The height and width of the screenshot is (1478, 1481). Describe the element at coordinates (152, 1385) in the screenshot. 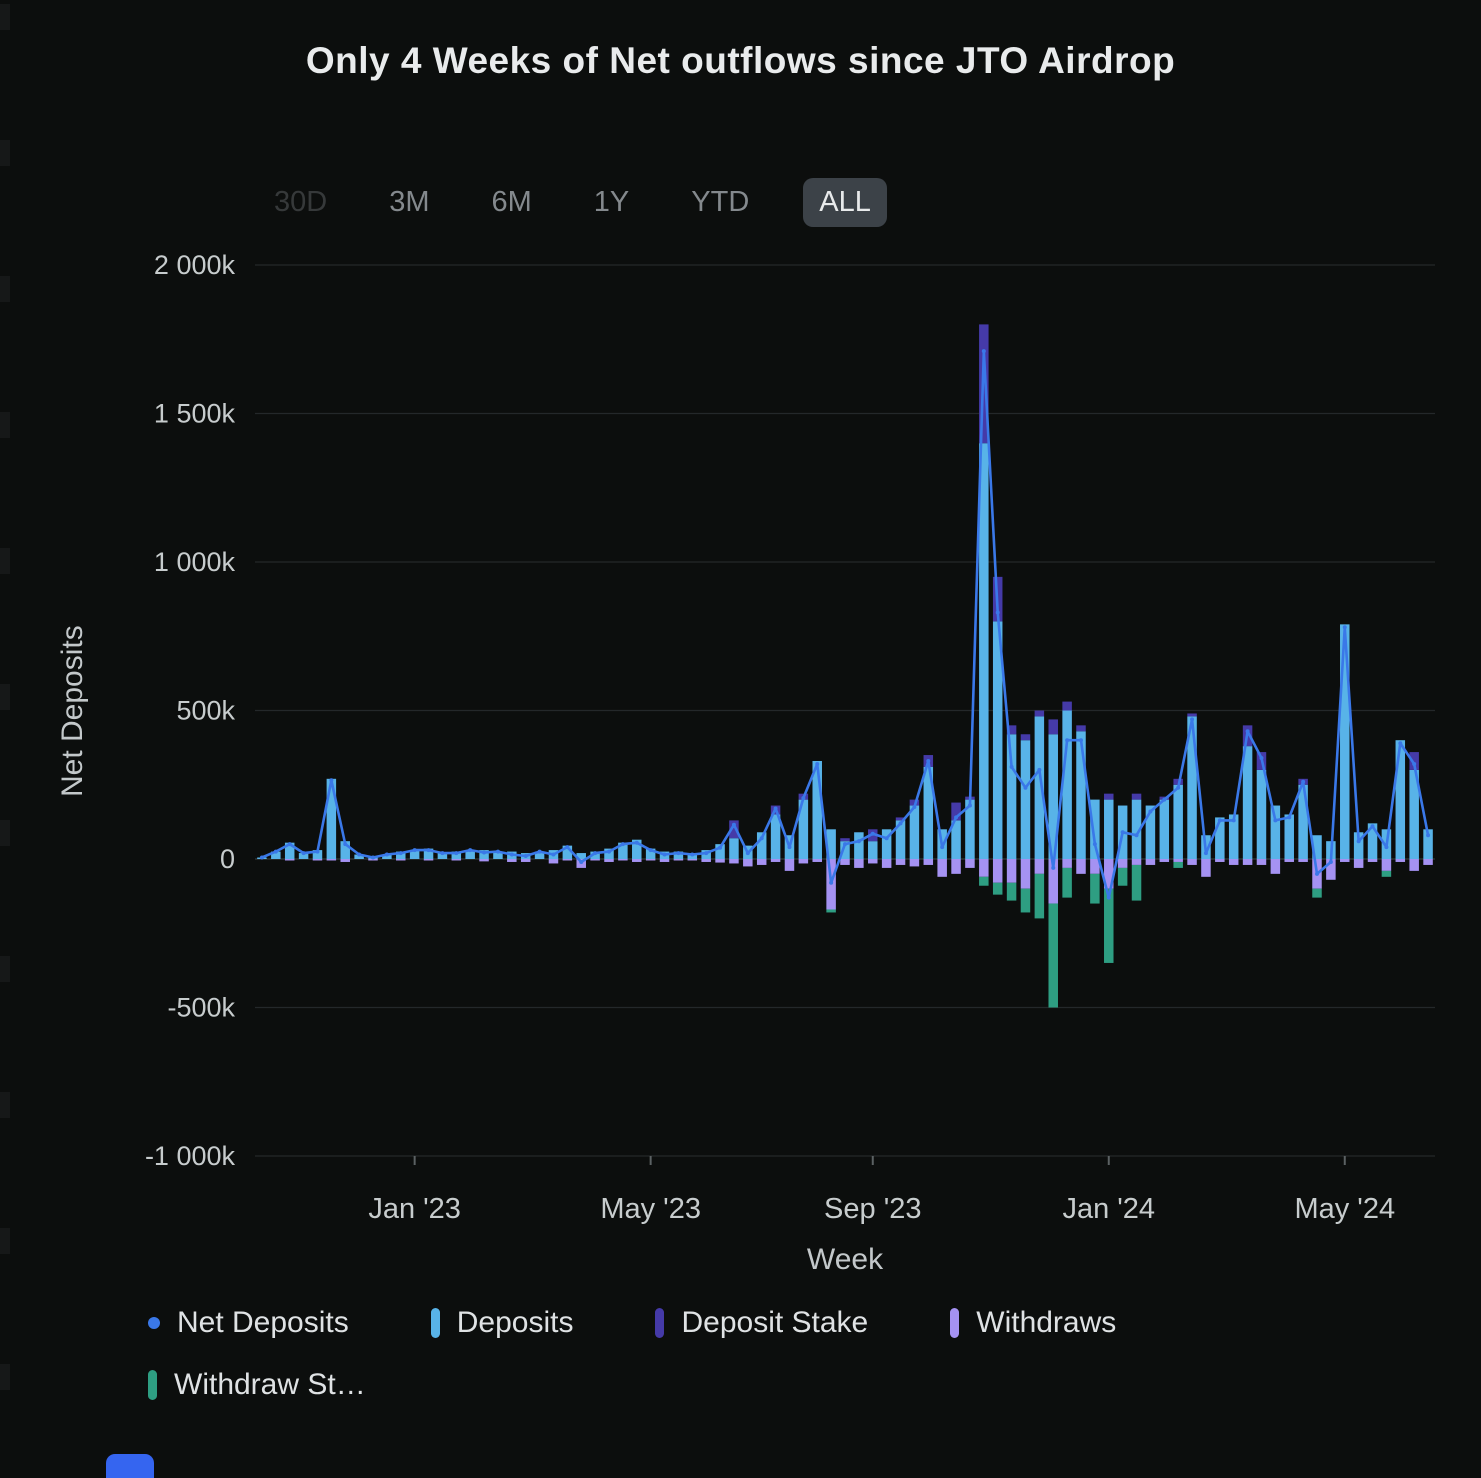

I see `withdraw-stake-bar-marker` at that location.